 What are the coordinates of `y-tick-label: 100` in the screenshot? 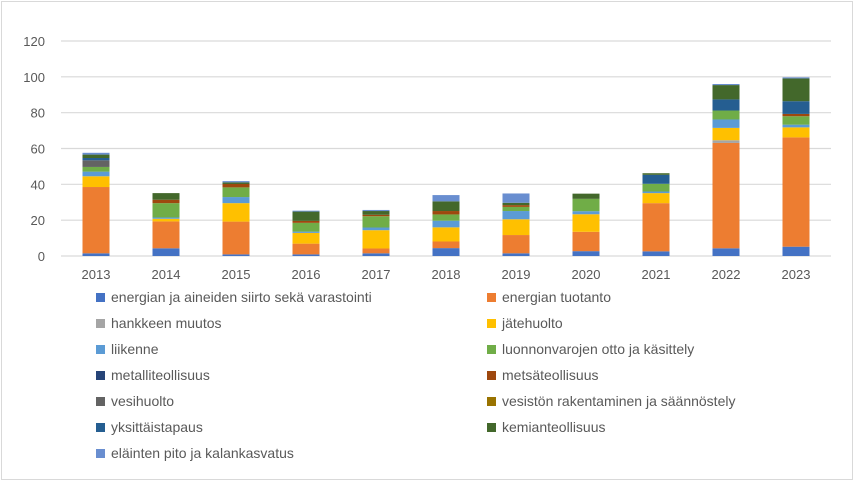 It's located at (34, 77).